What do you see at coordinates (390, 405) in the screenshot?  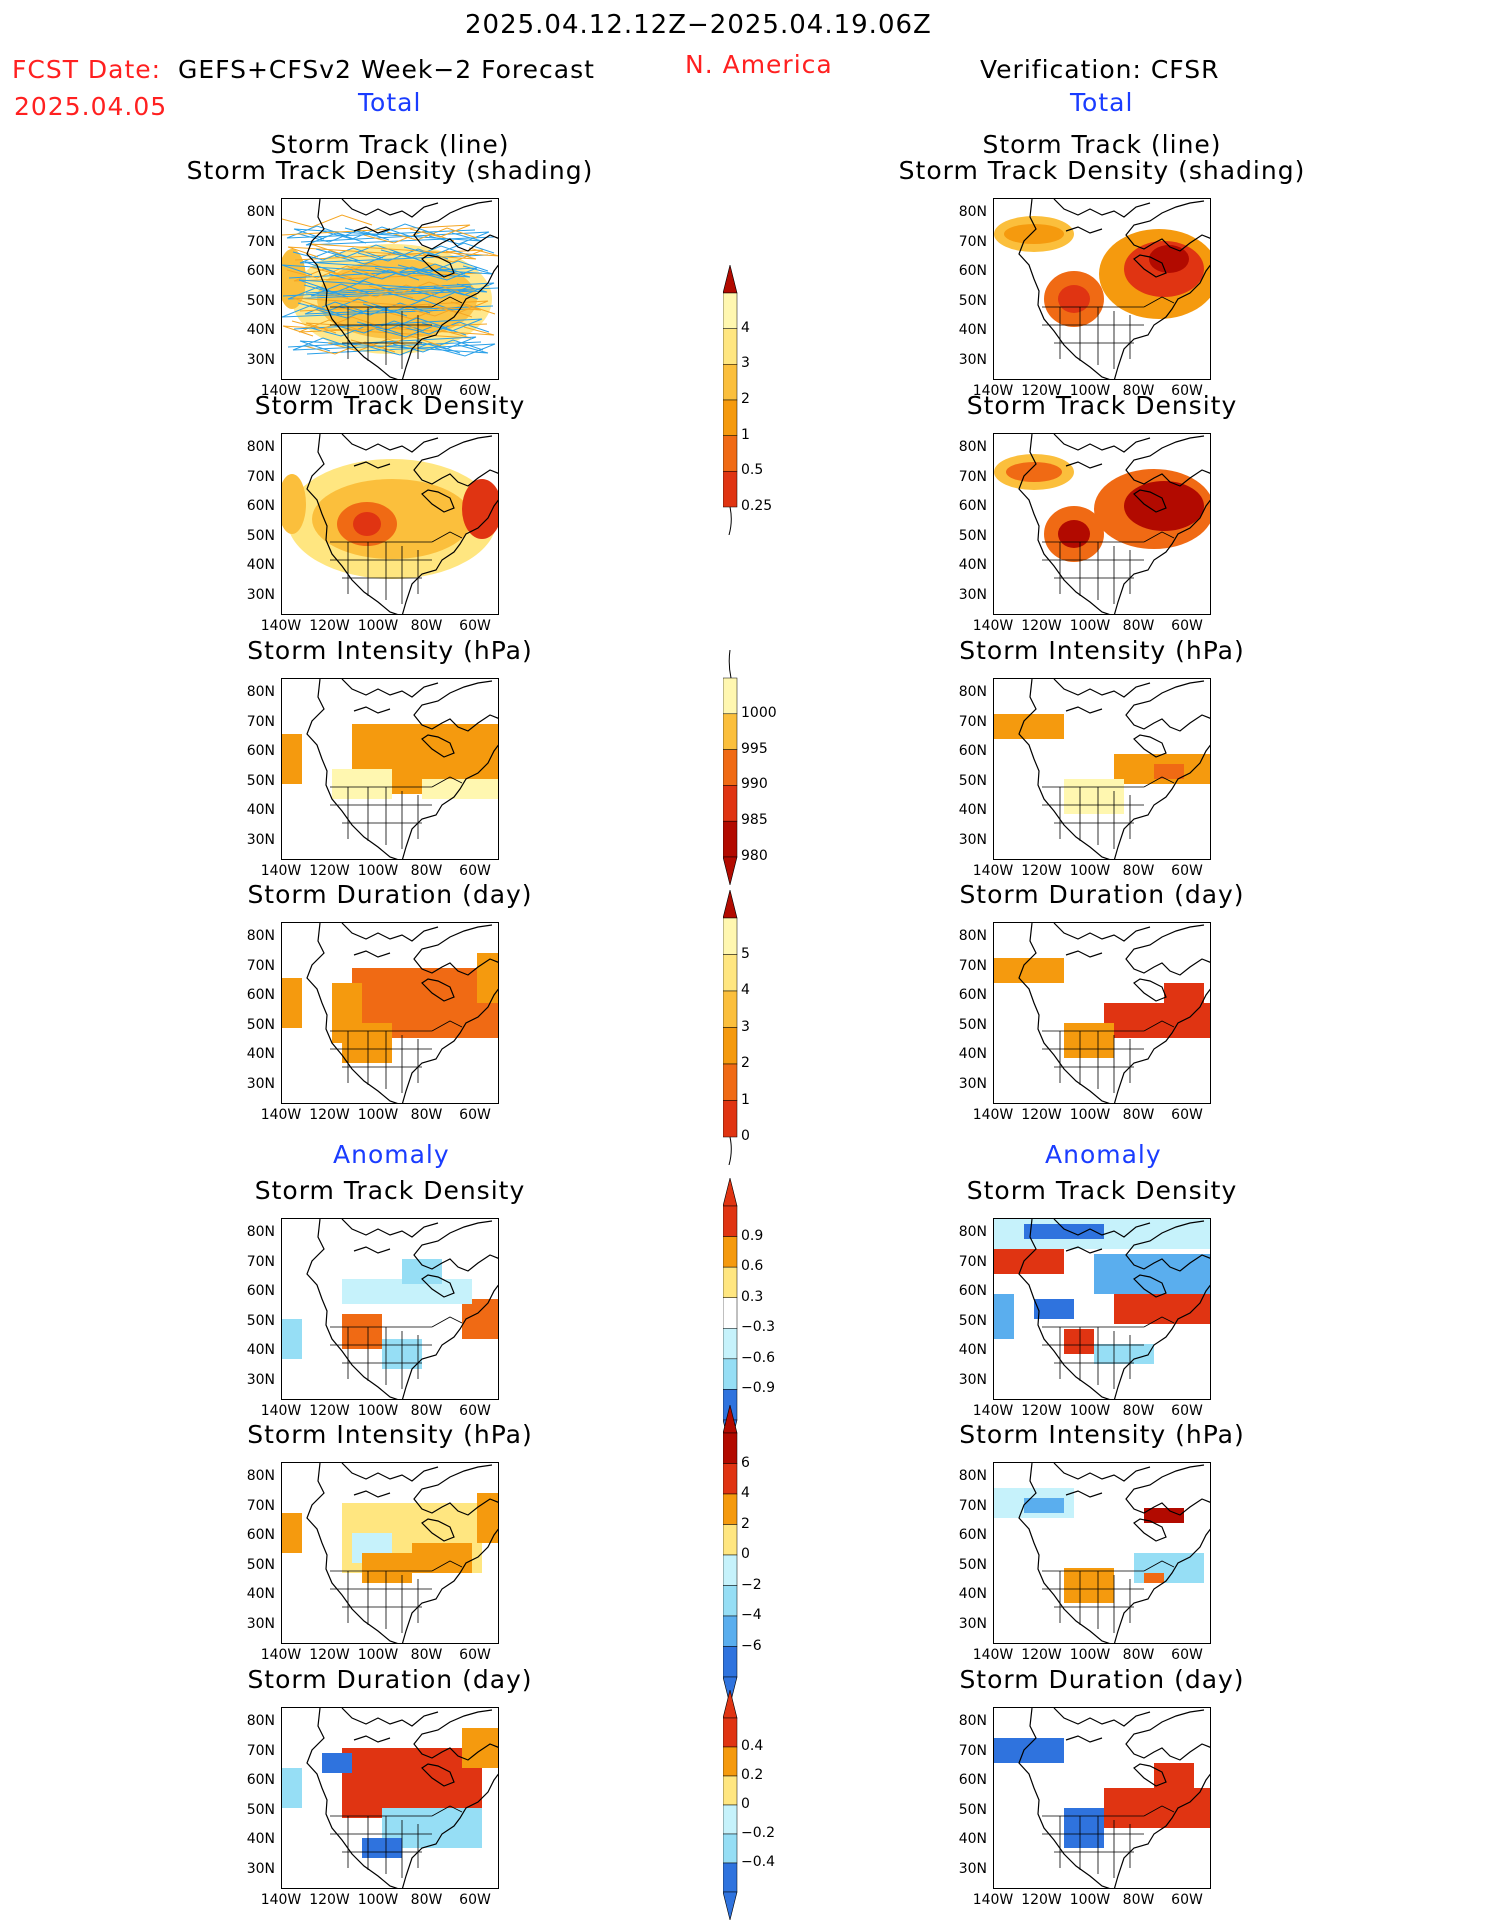 I see `panel-title-left-1-0: Storm Track Density` at bounding box center [390, 405].